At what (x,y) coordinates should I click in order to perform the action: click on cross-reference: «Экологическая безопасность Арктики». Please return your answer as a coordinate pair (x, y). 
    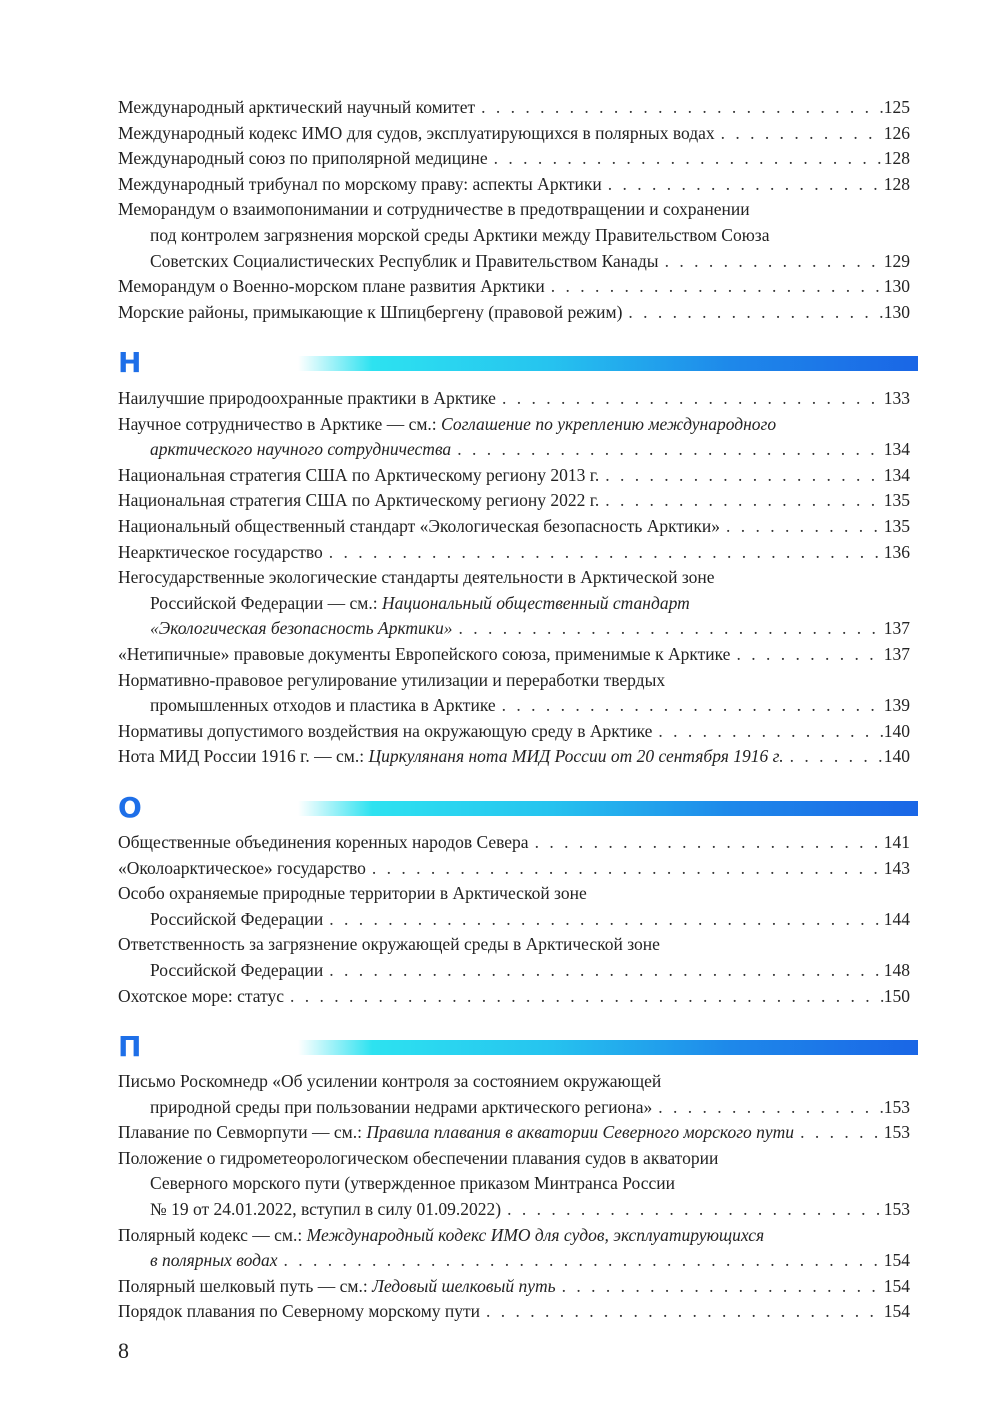
    Looking at the image, I should click on (301, 628).